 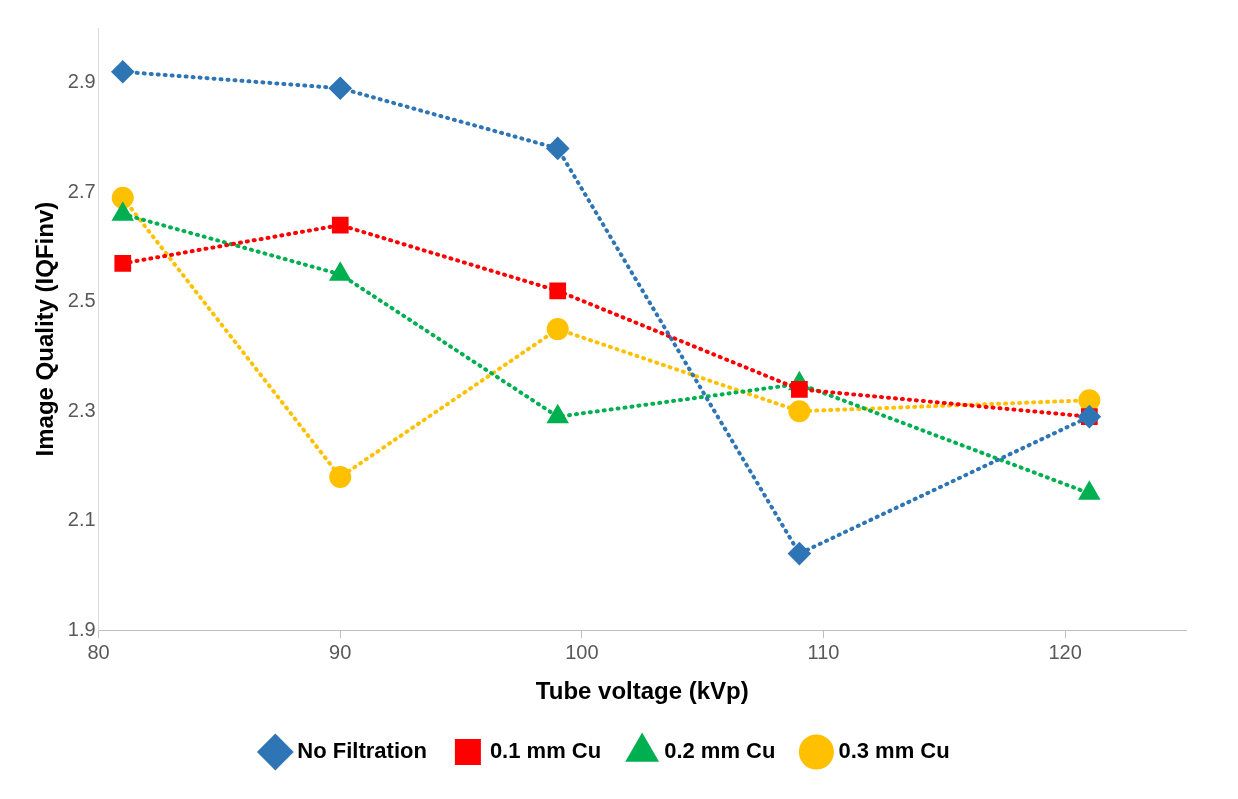 What do you see at coordinates (642, 691) in the screenshot?
I see `x-axis-title: Tube voltage (kVp)` at bounding box center [642, 691].